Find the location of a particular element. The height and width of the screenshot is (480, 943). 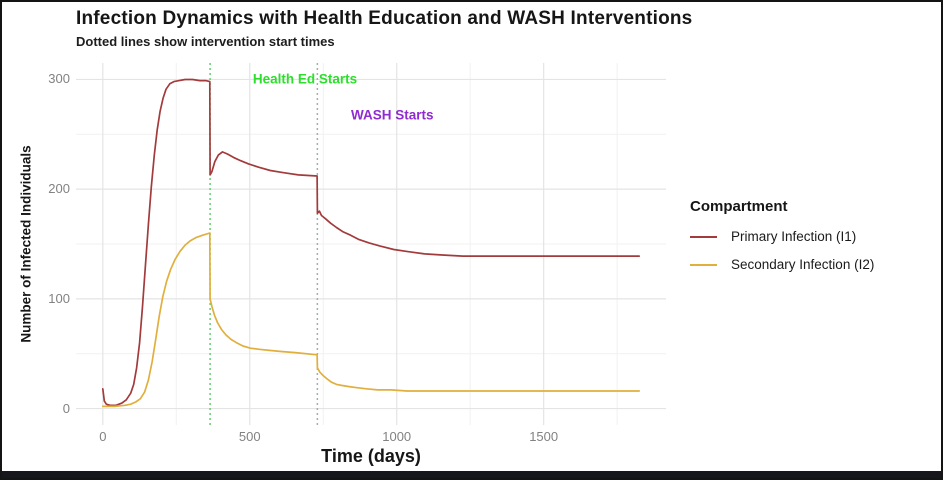

x-tick-label: 500 is located at coordinates (249, 436).